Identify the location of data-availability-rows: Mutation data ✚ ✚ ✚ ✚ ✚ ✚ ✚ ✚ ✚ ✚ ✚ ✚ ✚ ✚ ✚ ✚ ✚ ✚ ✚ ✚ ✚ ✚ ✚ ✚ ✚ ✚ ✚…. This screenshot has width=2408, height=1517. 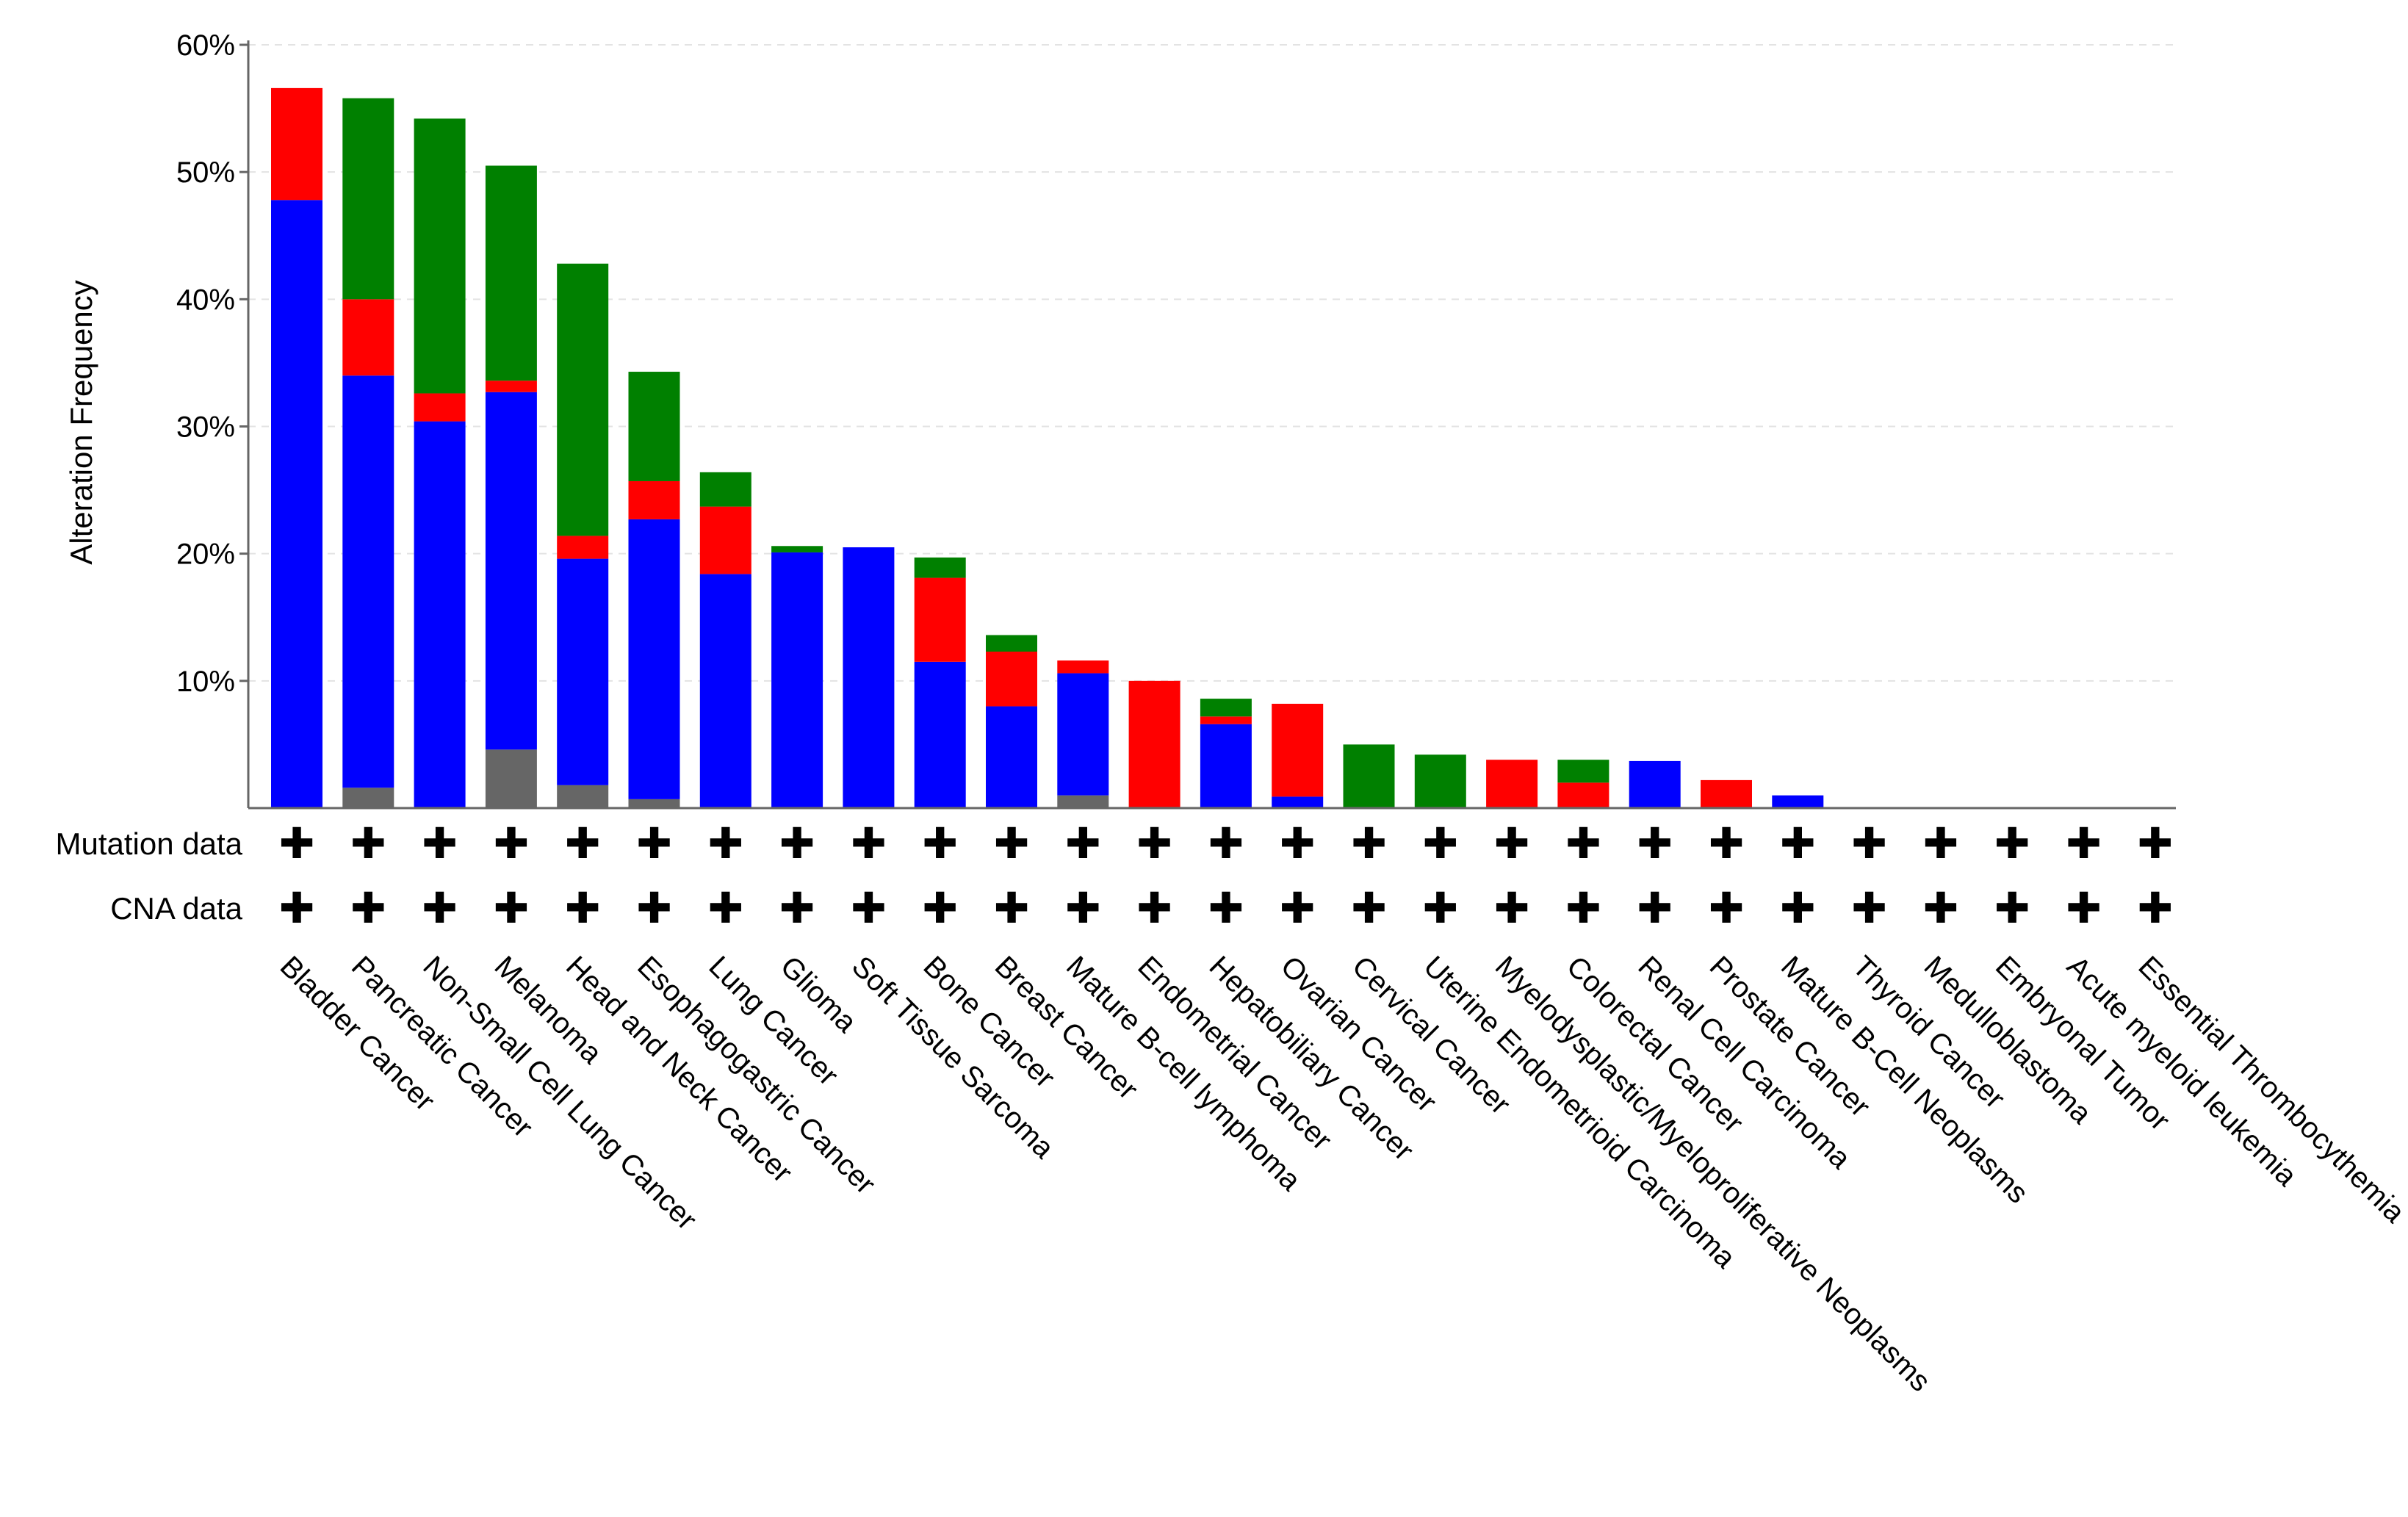
(1114, 876).